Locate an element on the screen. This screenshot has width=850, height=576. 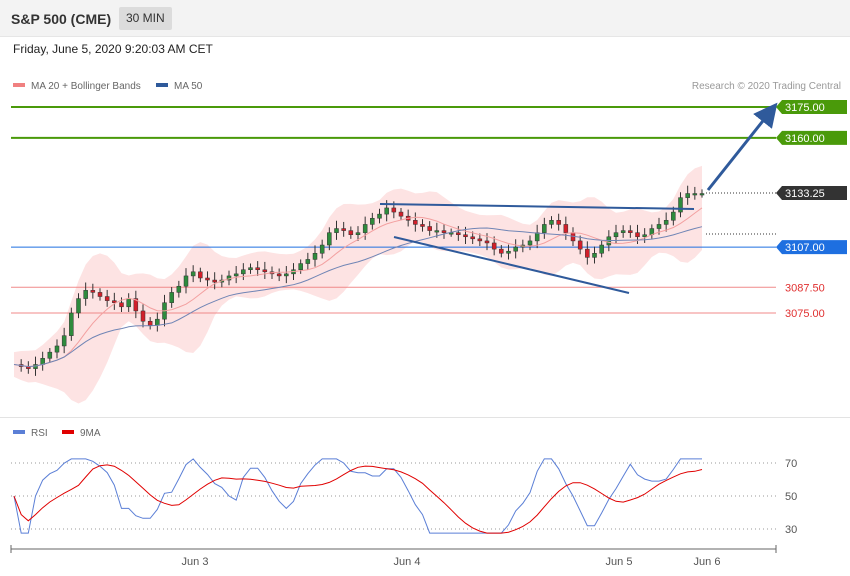
x-tick-label: Jun 4 is located at coordinates (407, 562).